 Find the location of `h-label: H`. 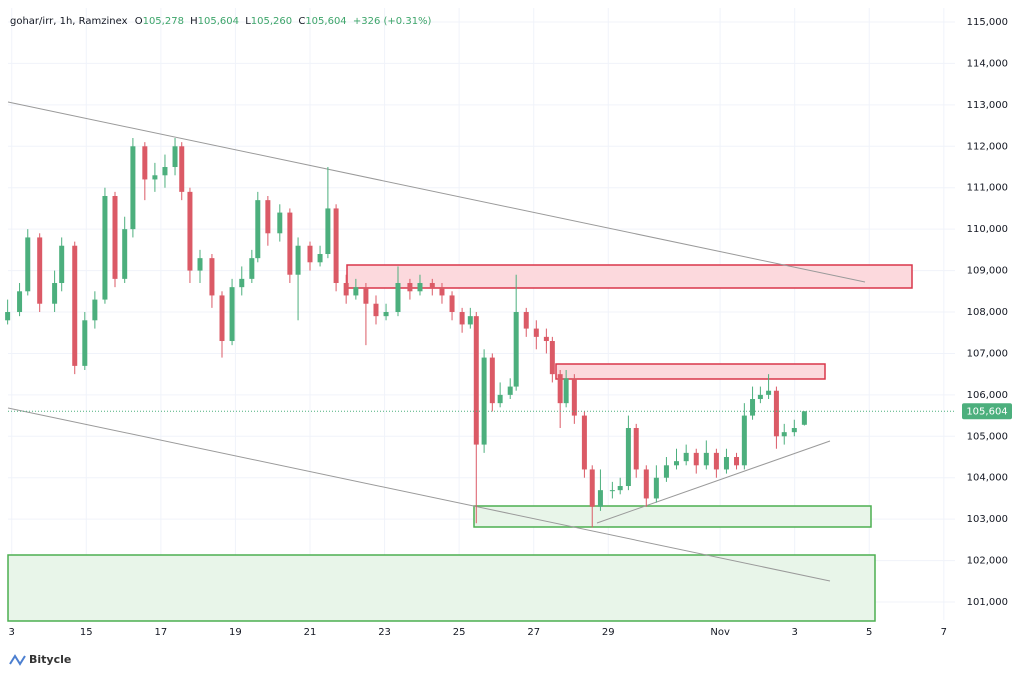

h-label: H is located at coordinates (194, 21).